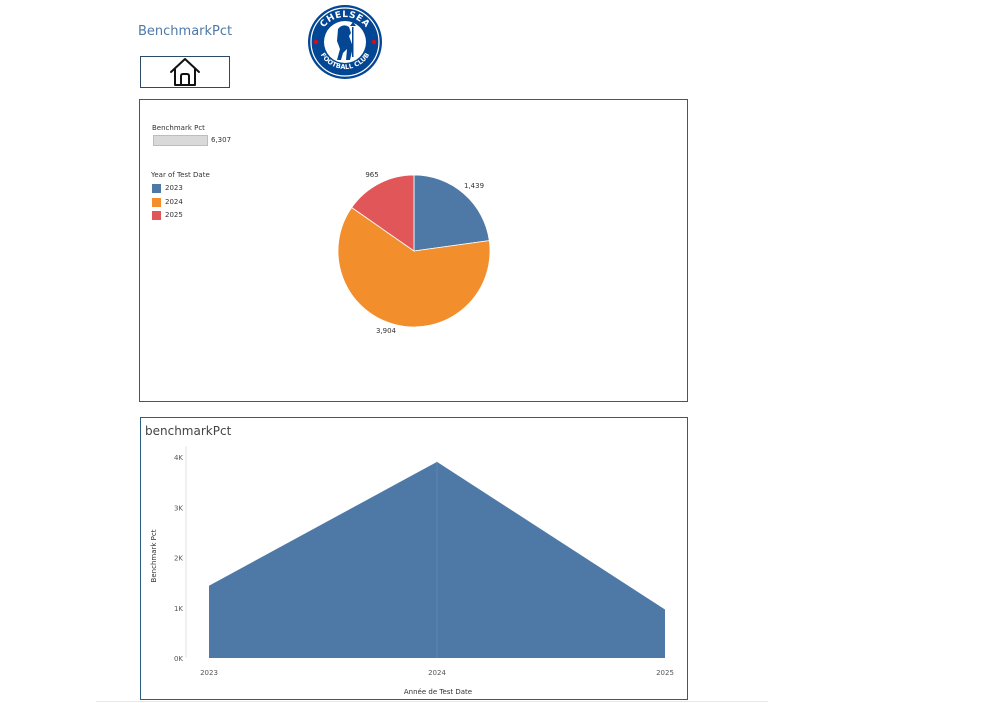 This screenshot has height=703, width=982. I want to click on legend-label-2024: 2024, so click(174, 202).